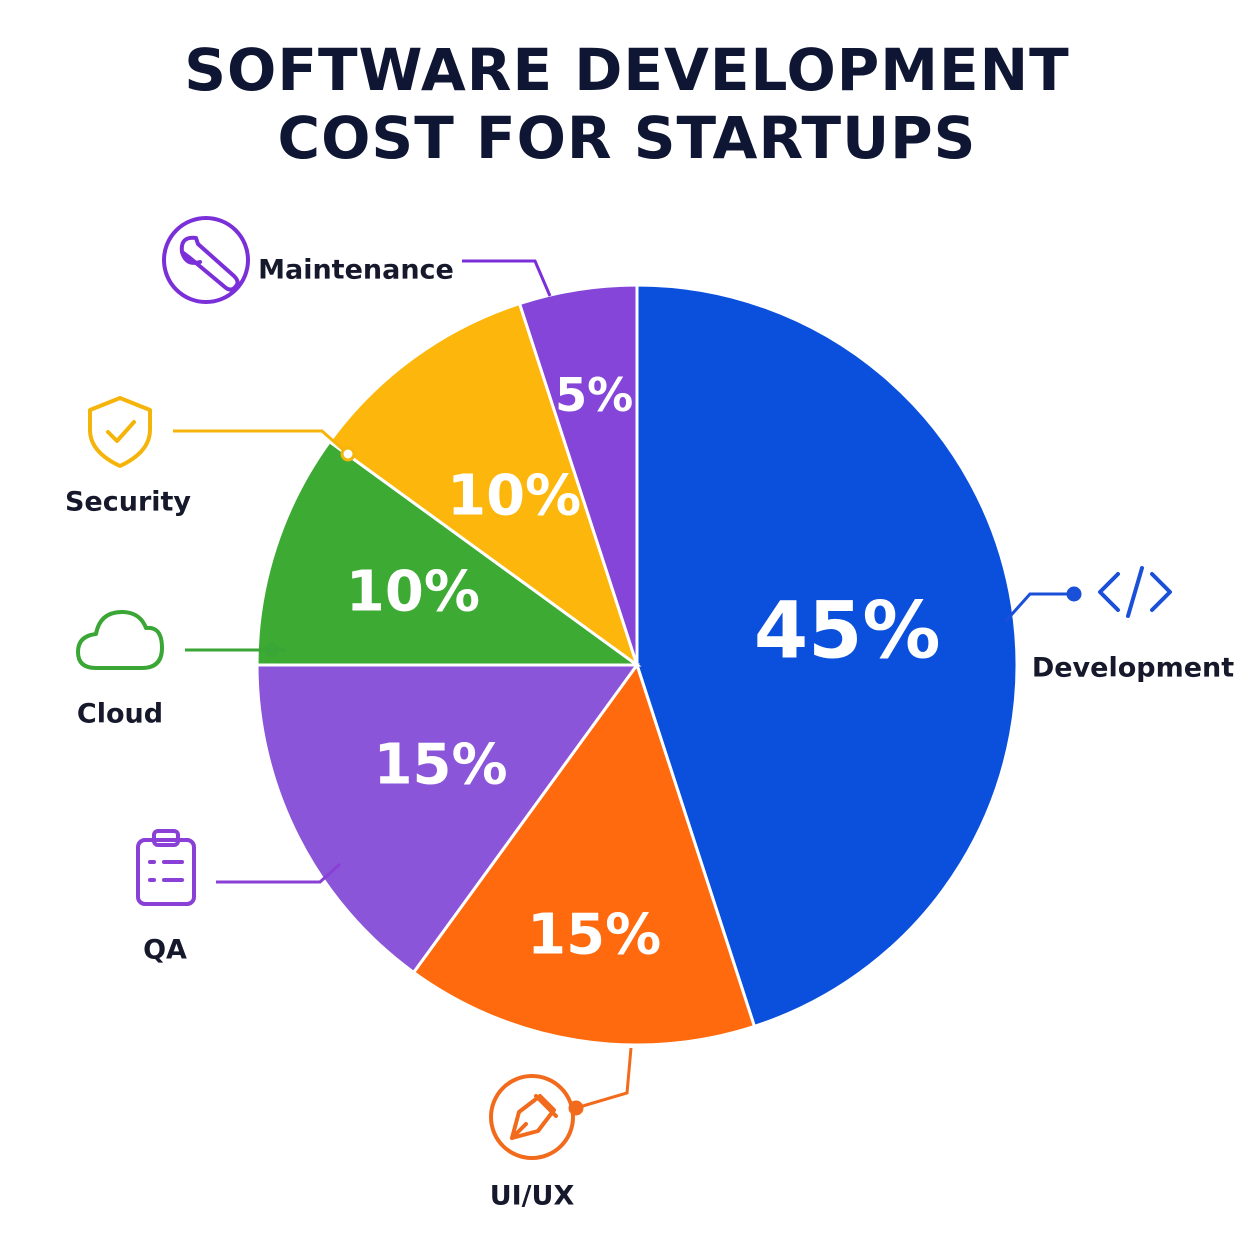 This screenshot has width=1254, height=1254. Describe the element at coordinates (448, 553) in the screenshot. I see `slice-cloud` at that location.